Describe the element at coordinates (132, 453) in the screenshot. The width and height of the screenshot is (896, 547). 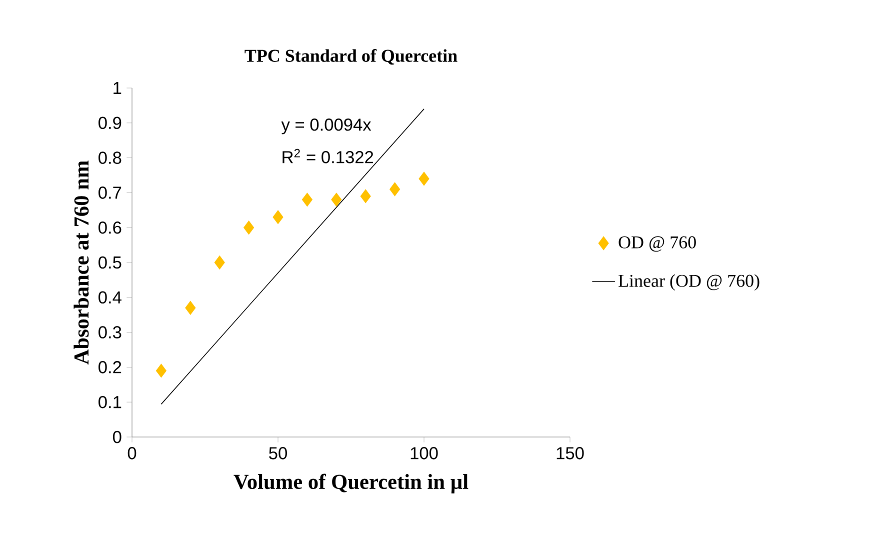
I see `x-tick-label: 0` at that location.